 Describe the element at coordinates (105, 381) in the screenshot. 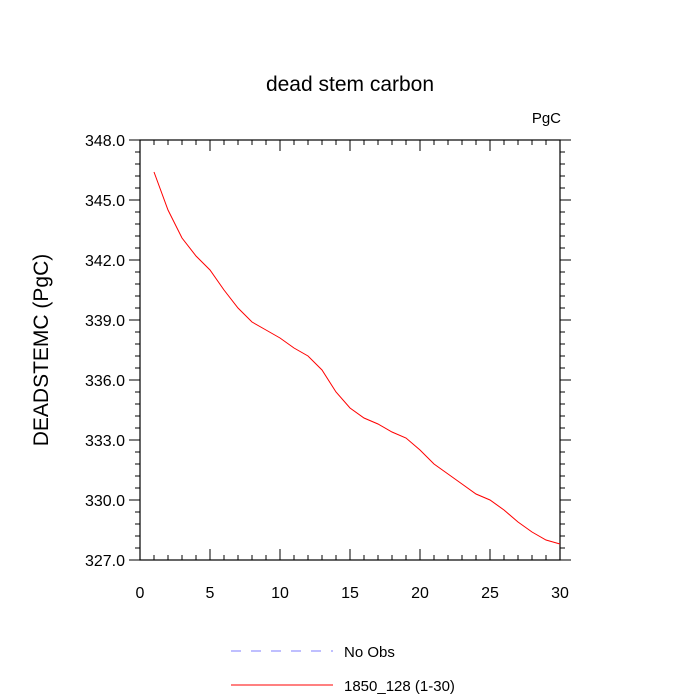

I see `y-tick-label: 336.0` at that location.